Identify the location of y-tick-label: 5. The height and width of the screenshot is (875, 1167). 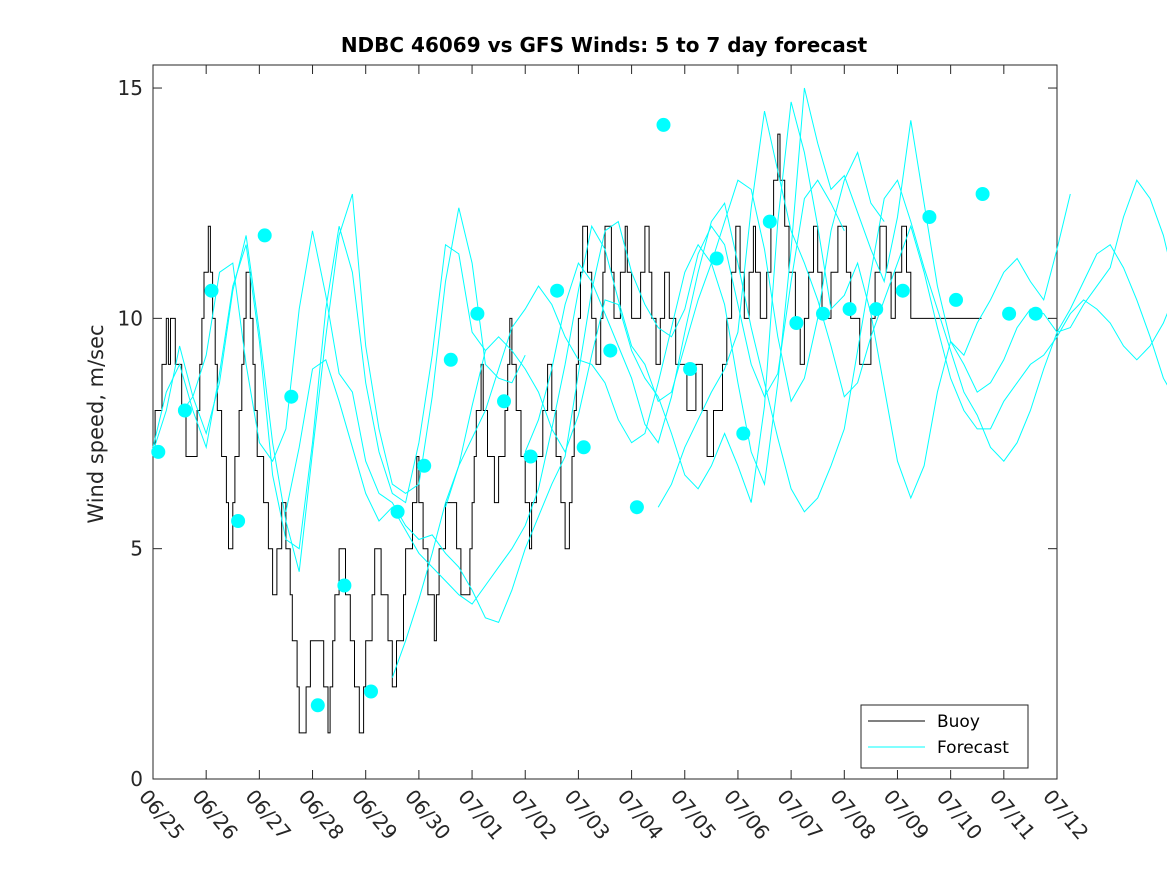
(136, 549).